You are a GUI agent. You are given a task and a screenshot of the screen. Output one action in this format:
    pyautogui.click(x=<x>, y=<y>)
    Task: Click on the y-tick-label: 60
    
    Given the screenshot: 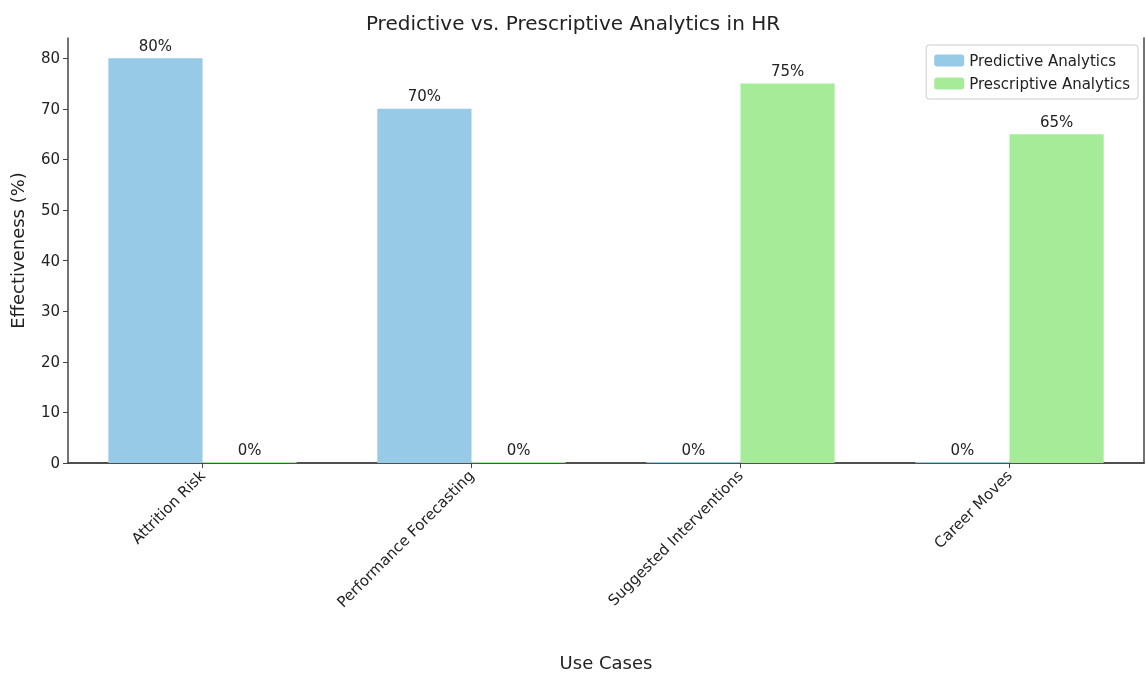 What is the action you would take?
    pyautogui.click(x=50, y=159)
    